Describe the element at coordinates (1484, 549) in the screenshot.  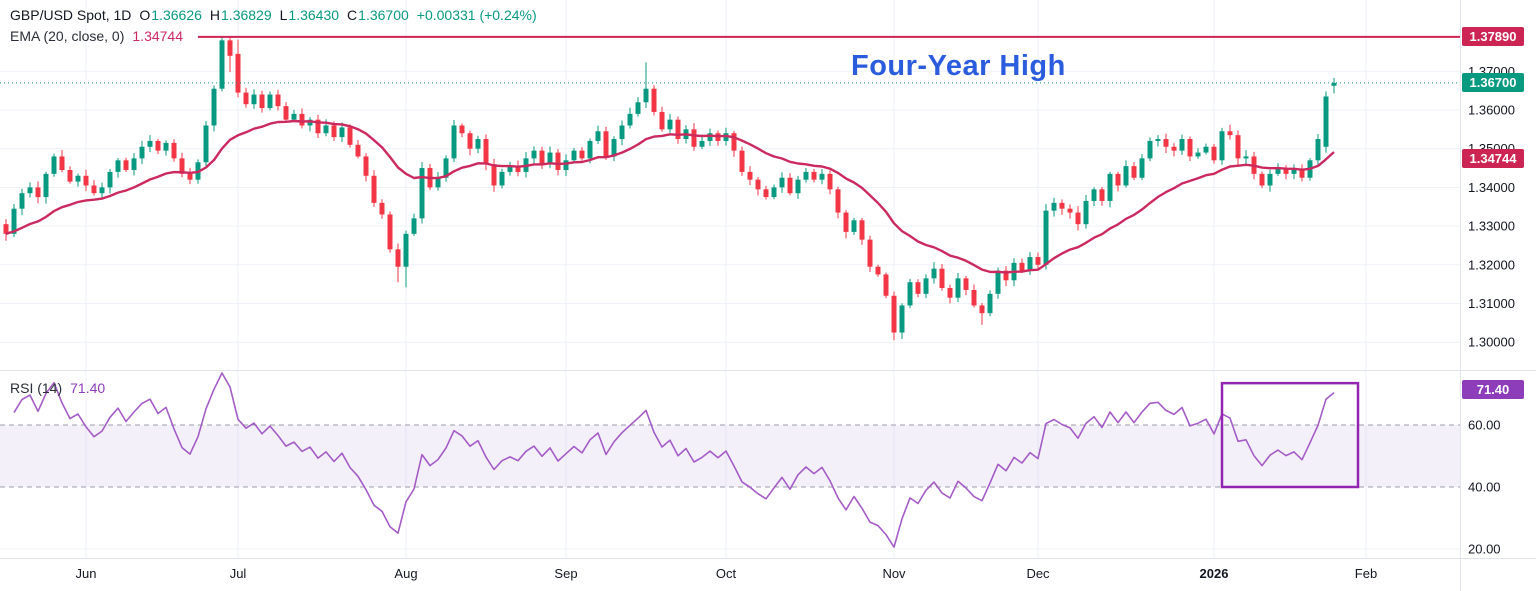
I see `rsi-axis-label: 20.00` at that location.